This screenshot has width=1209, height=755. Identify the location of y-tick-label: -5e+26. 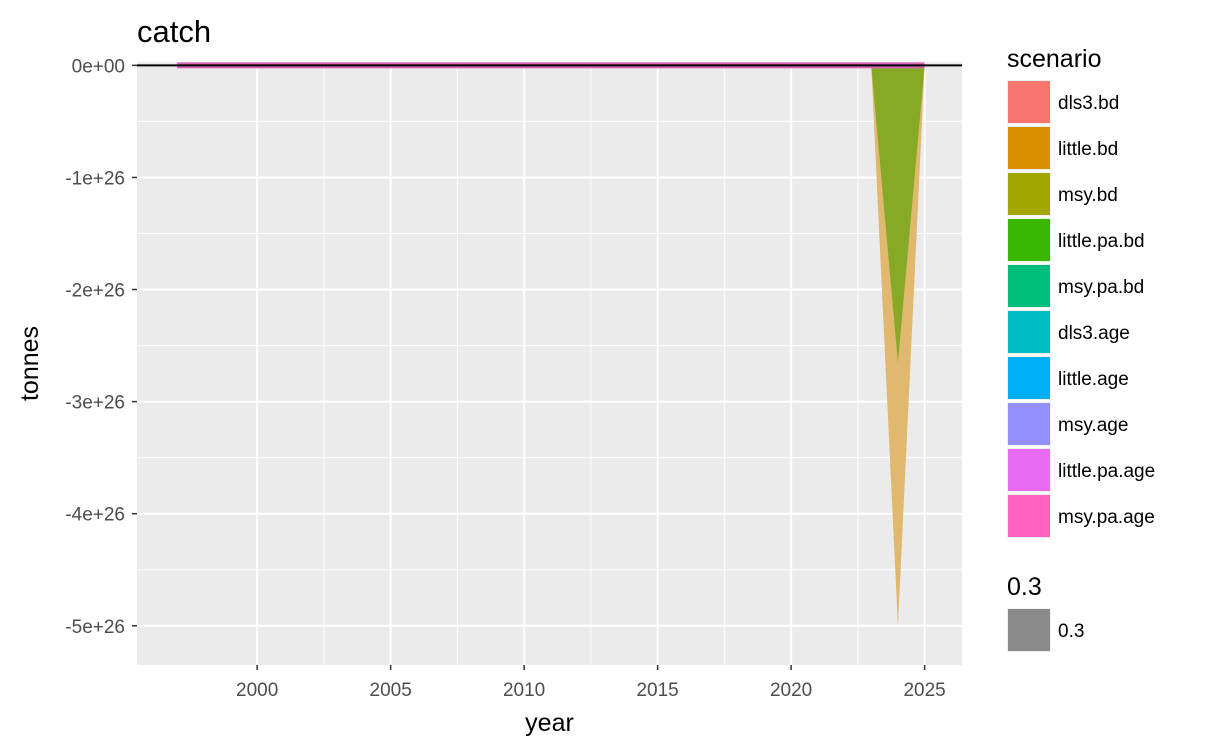
(95, 627).